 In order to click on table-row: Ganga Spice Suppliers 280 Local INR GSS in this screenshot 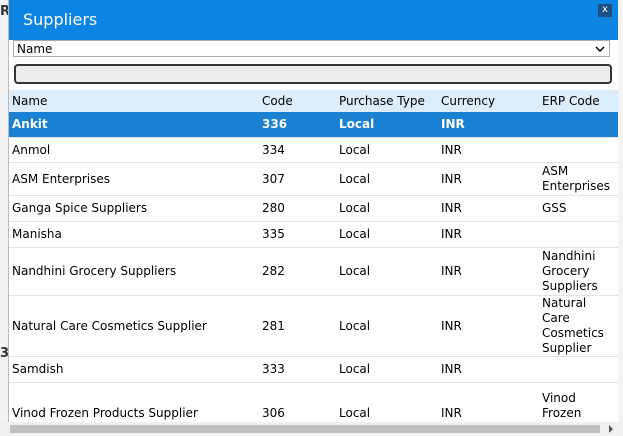, I will do `click(313, 208)`.